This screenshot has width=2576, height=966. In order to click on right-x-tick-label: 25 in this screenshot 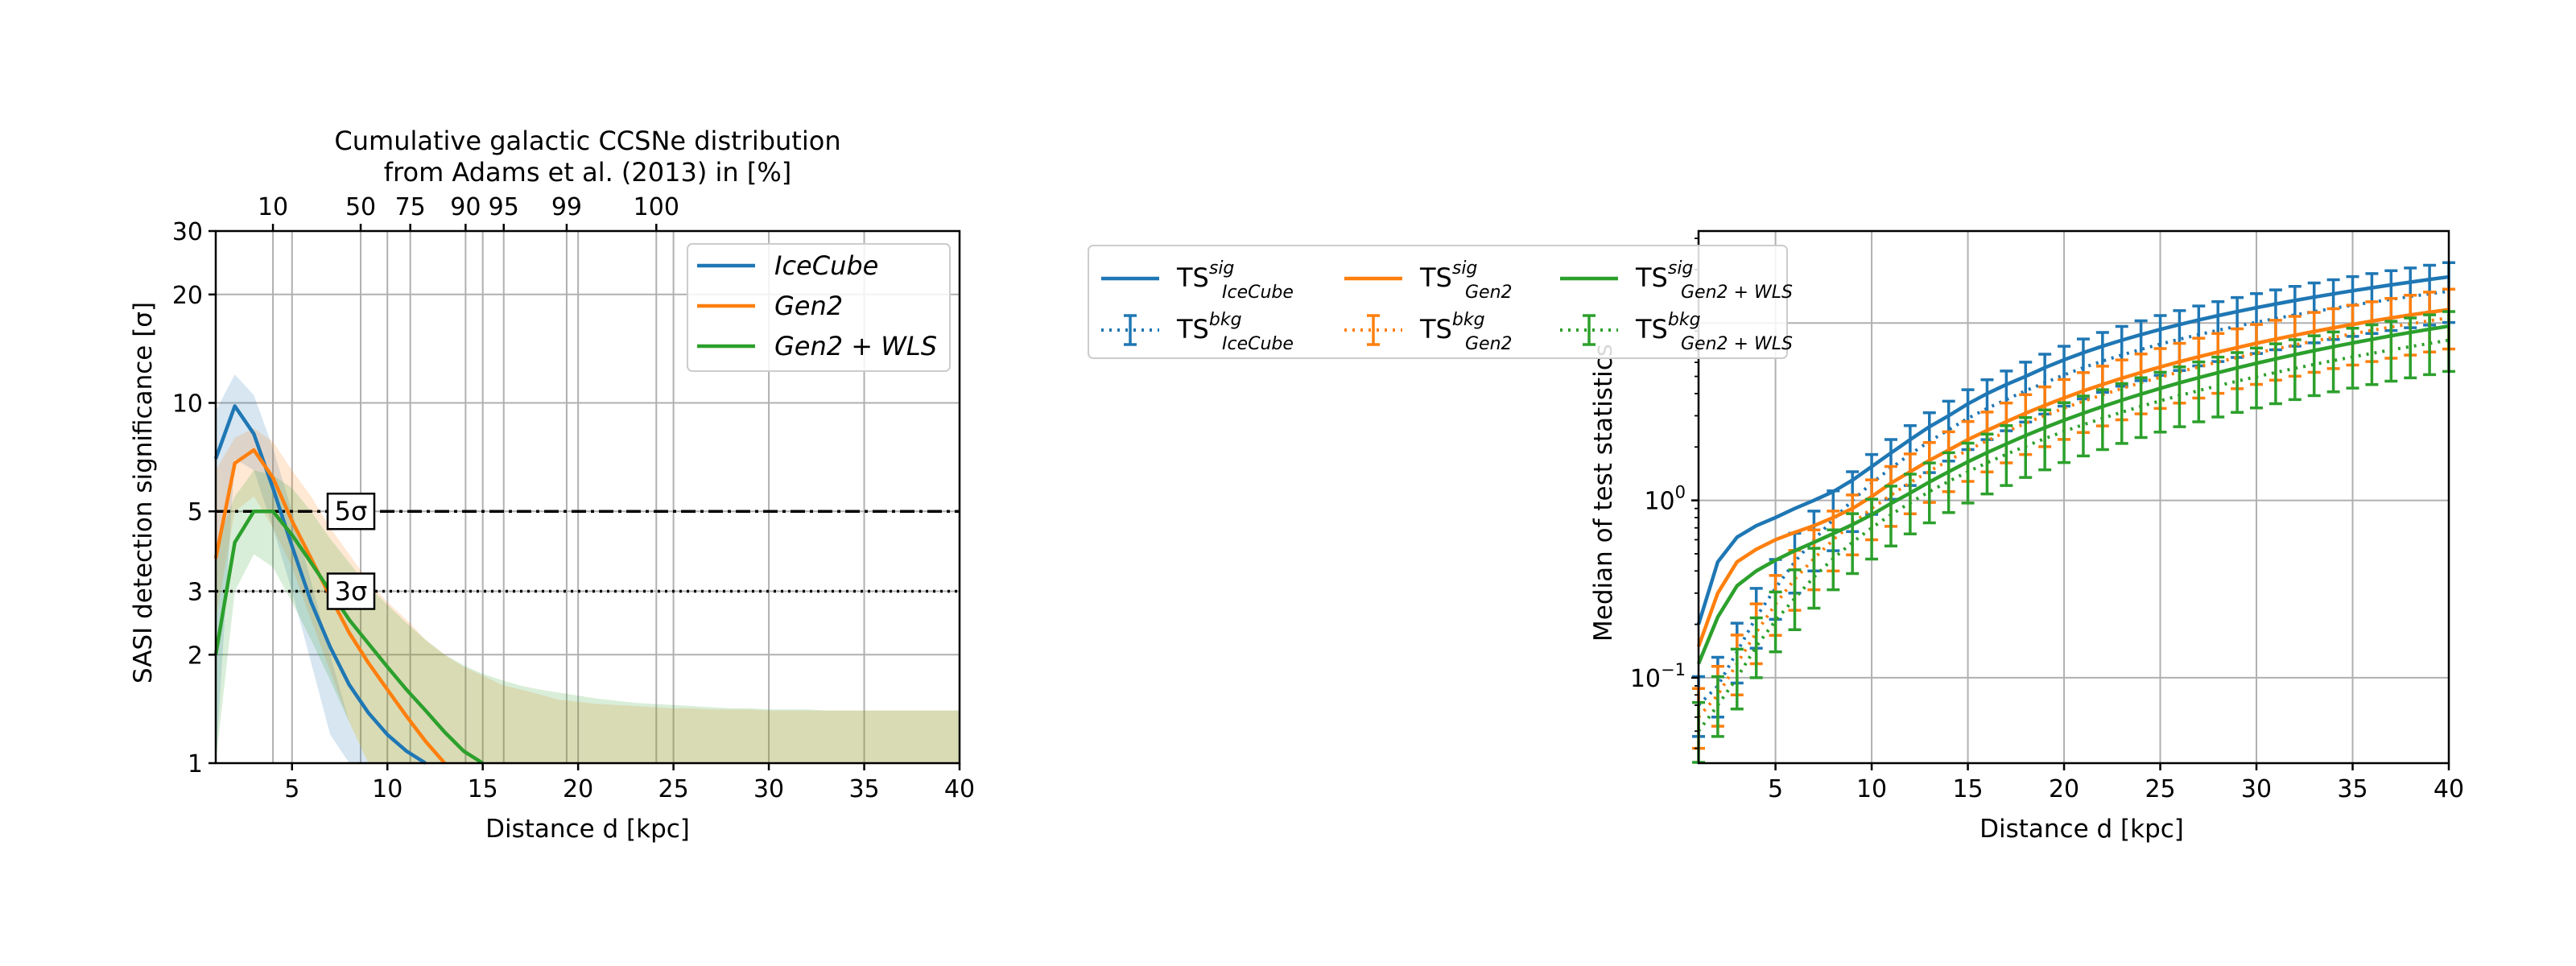, I will do `click(2160, 789)`.